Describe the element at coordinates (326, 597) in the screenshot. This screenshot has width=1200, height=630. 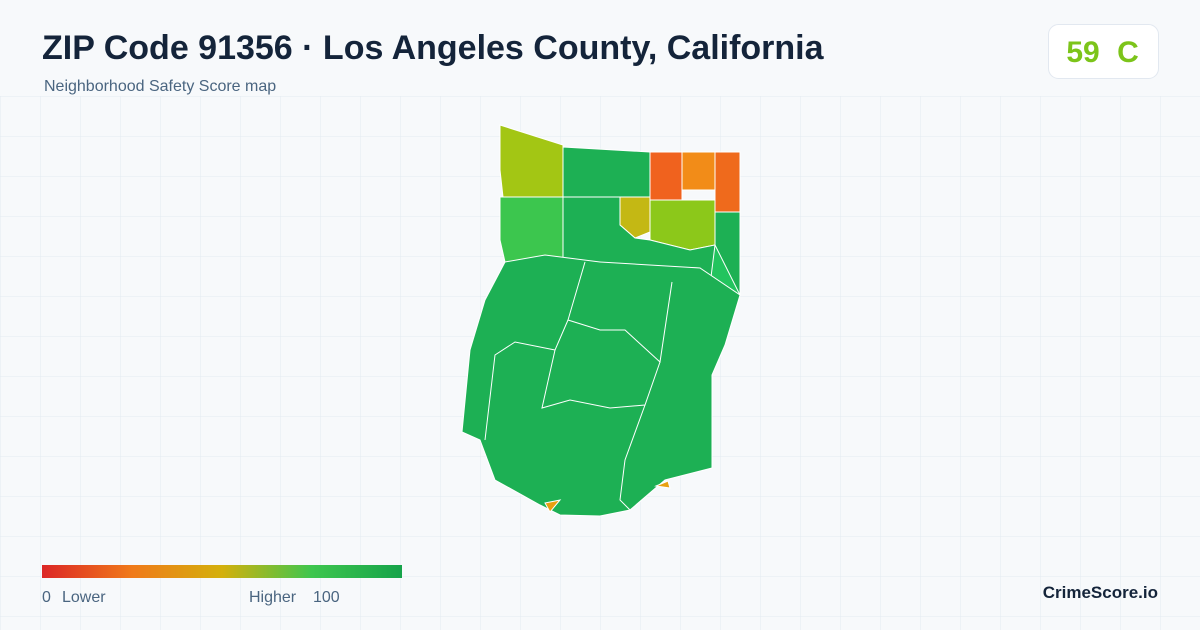
I see `legend-max: 100` at that location.